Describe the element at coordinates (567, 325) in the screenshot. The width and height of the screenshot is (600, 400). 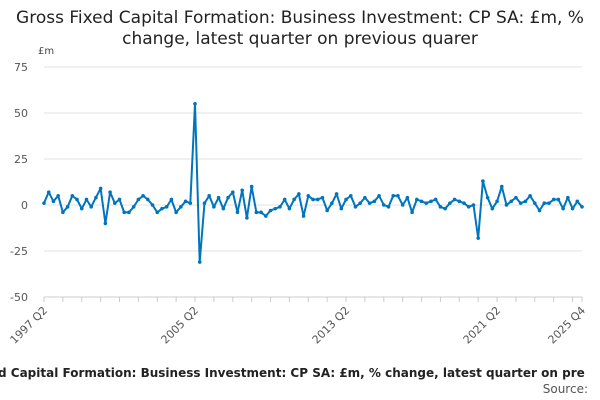
I see `x-tick-label: 2025 Q4` at that location.